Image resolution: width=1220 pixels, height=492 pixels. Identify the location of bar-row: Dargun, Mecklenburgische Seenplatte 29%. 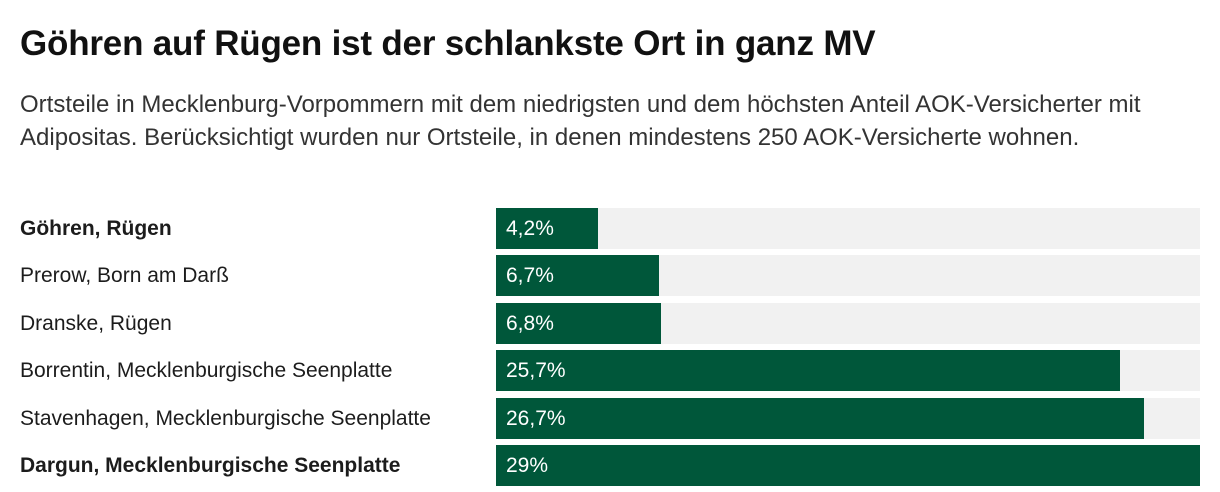
(610, 465).